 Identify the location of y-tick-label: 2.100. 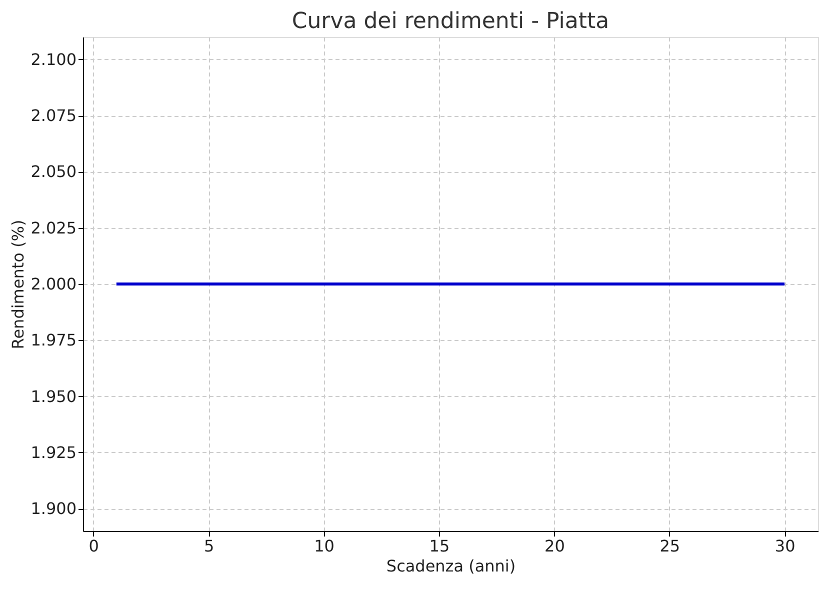
(53, 59).